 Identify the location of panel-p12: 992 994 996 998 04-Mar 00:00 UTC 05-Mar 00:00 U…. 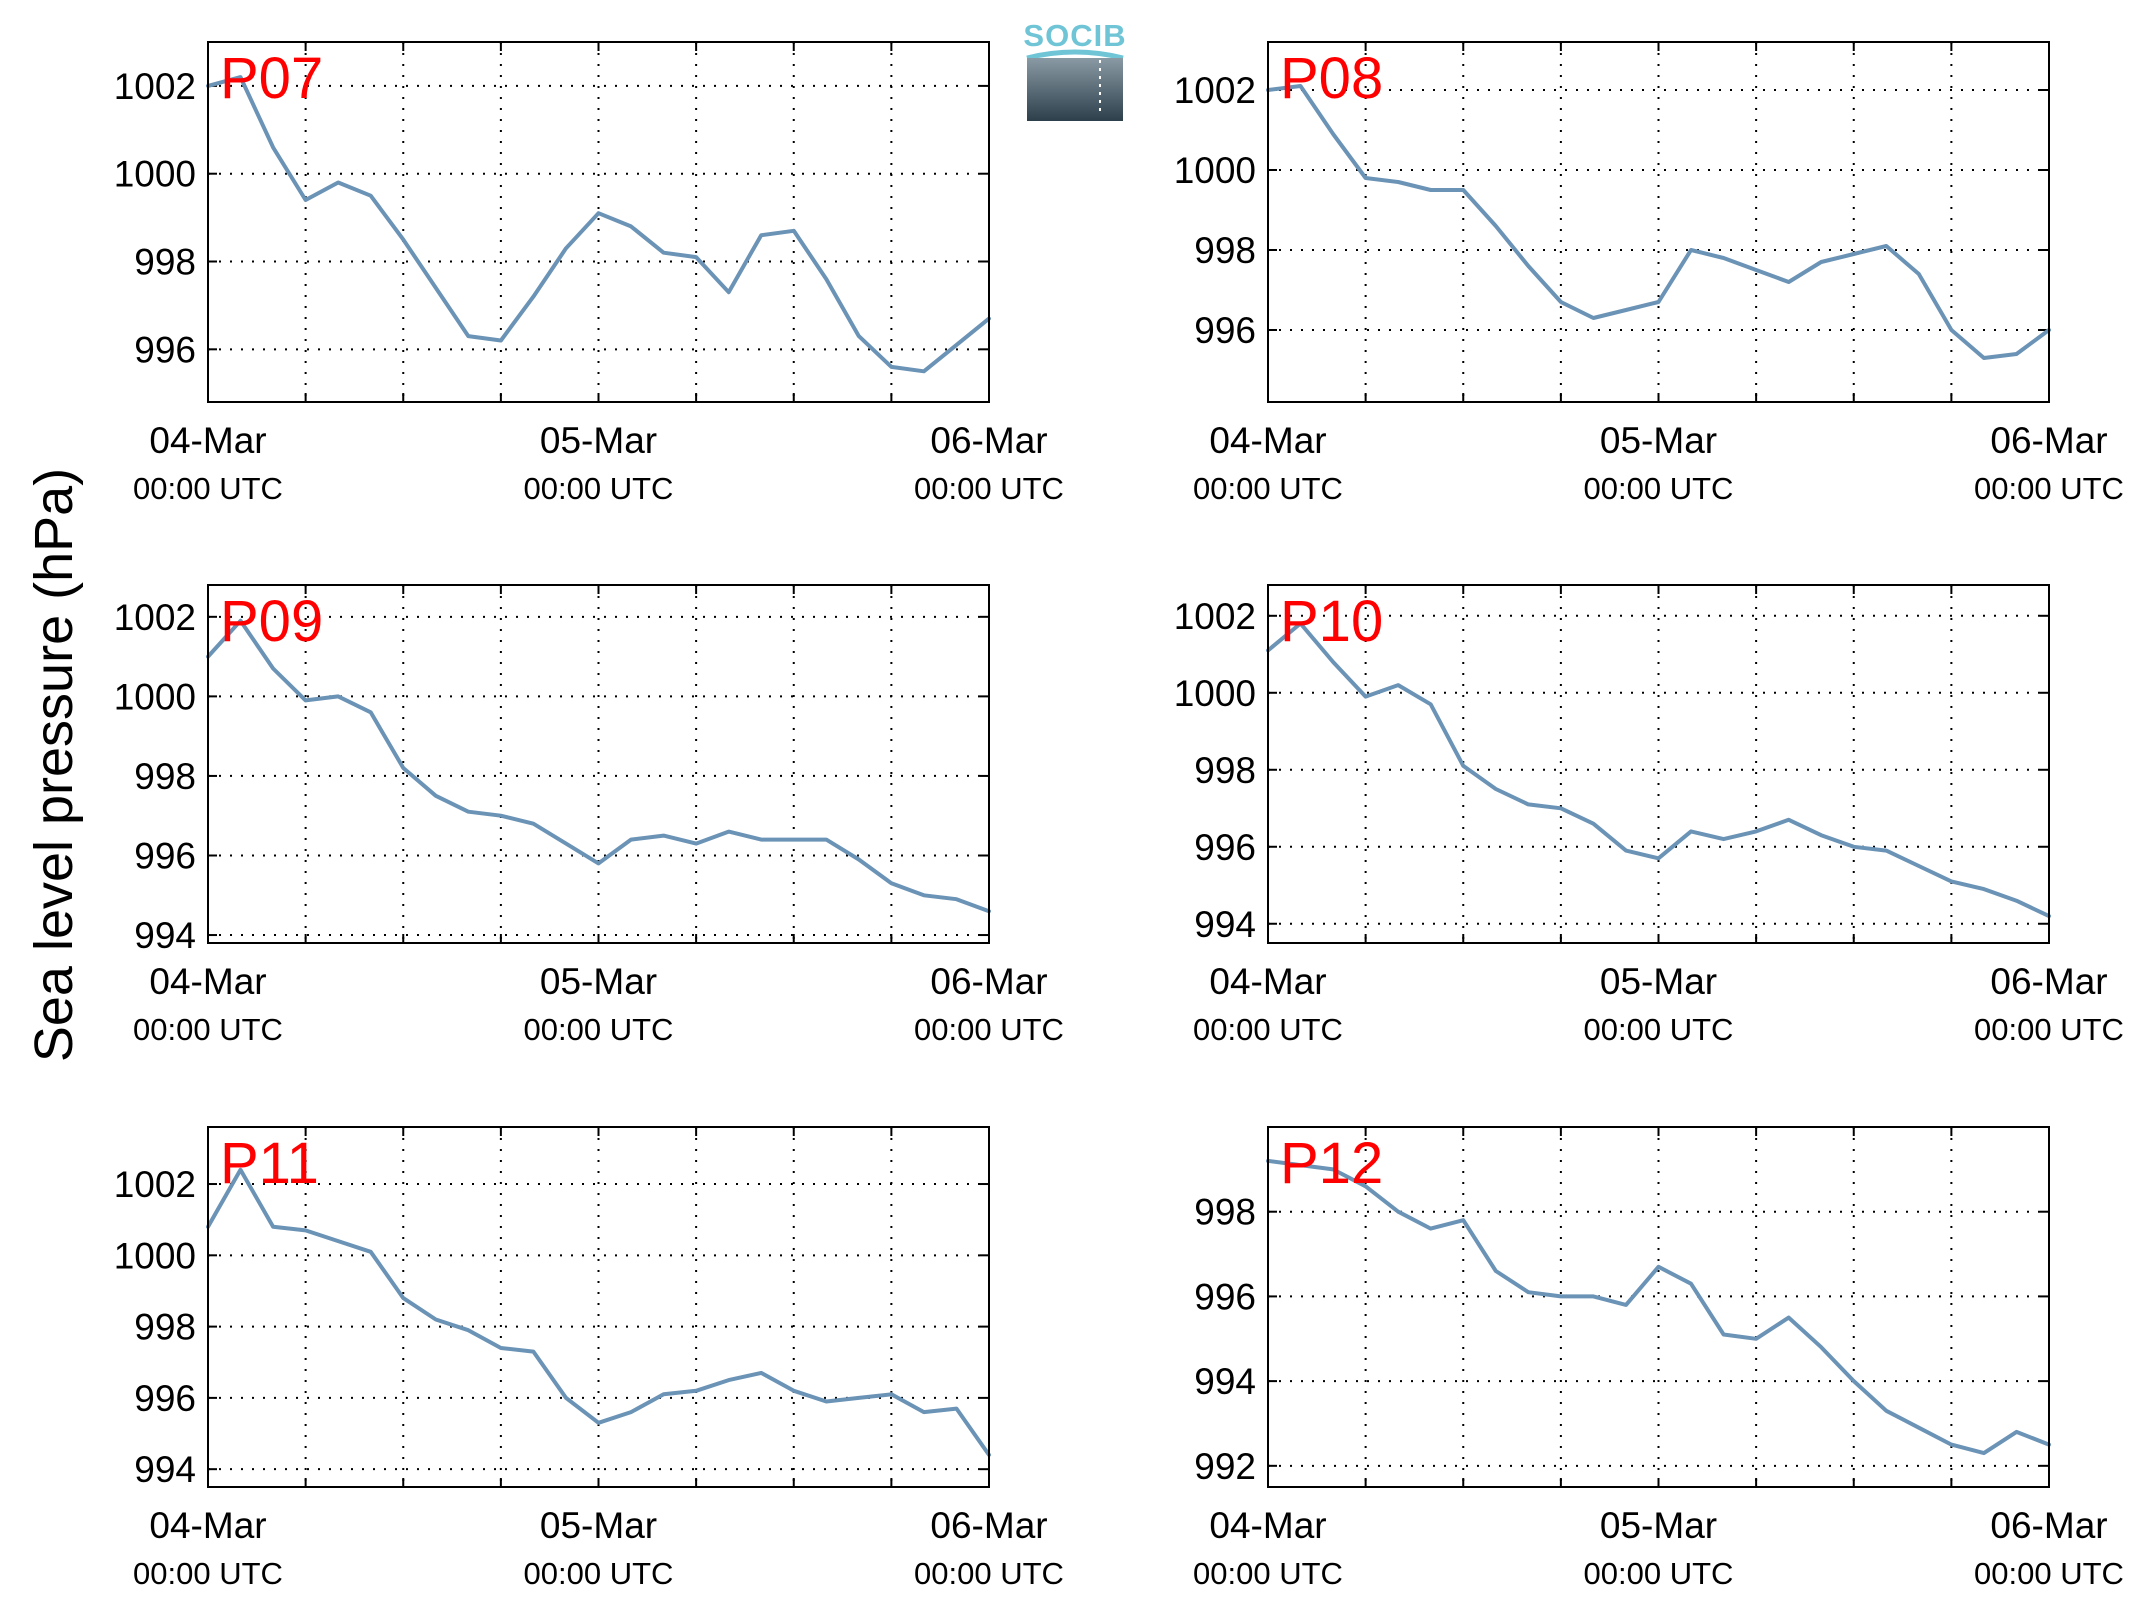
(1658, 1358).